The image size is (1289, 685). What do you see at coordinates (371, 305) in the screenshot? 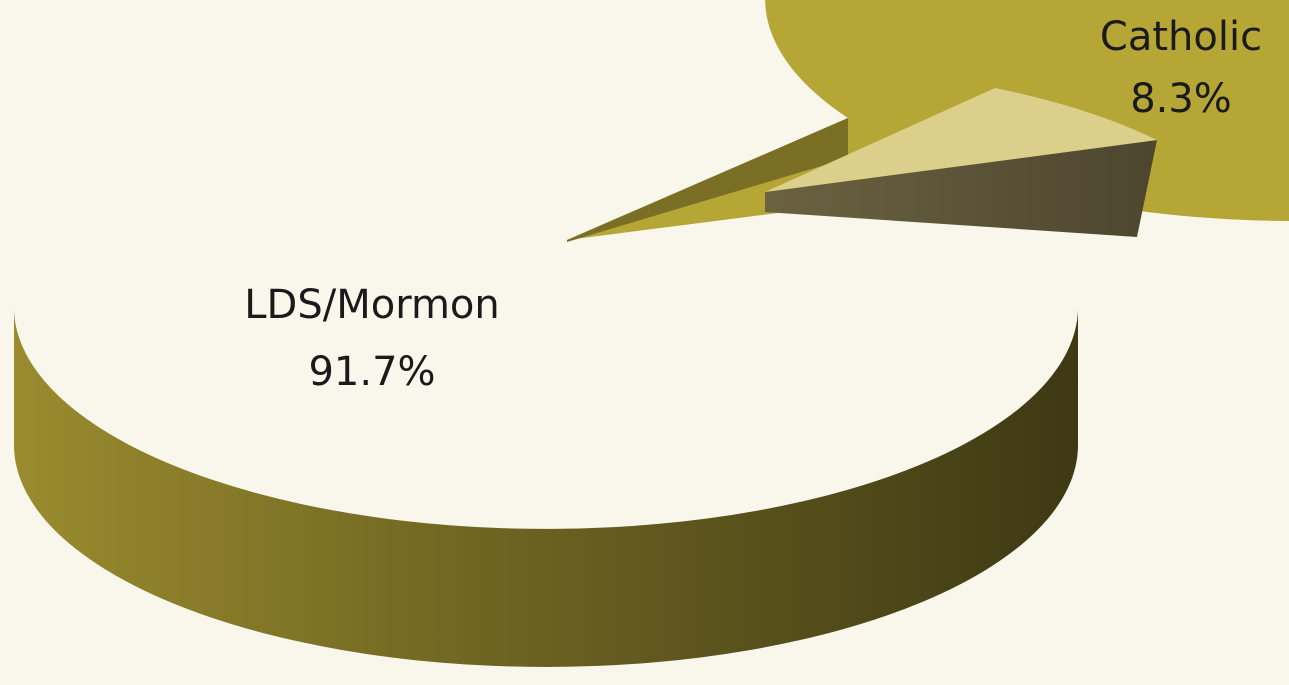
I see `slice-label-lds-mormon: LDS/Mormon` at bounding box center [371, 305].